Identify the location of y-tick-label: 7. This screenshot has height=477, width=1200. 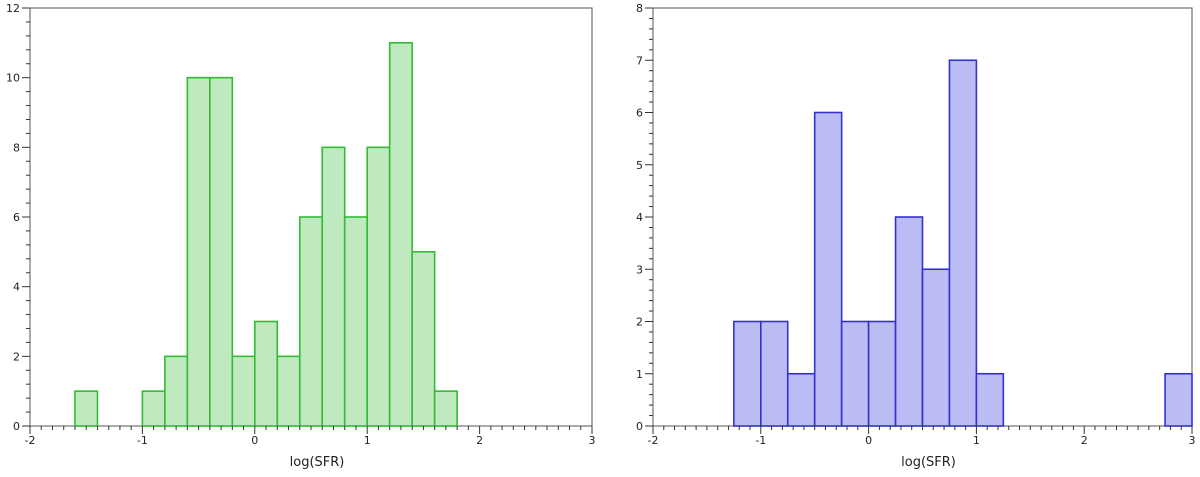
(639, 60).